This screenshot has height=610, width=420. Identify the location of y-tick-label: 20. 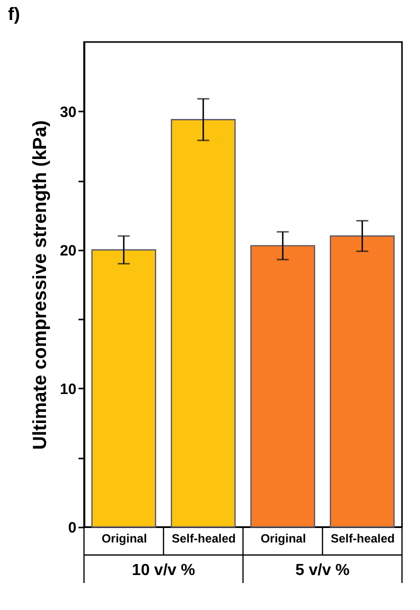
(68, 251).